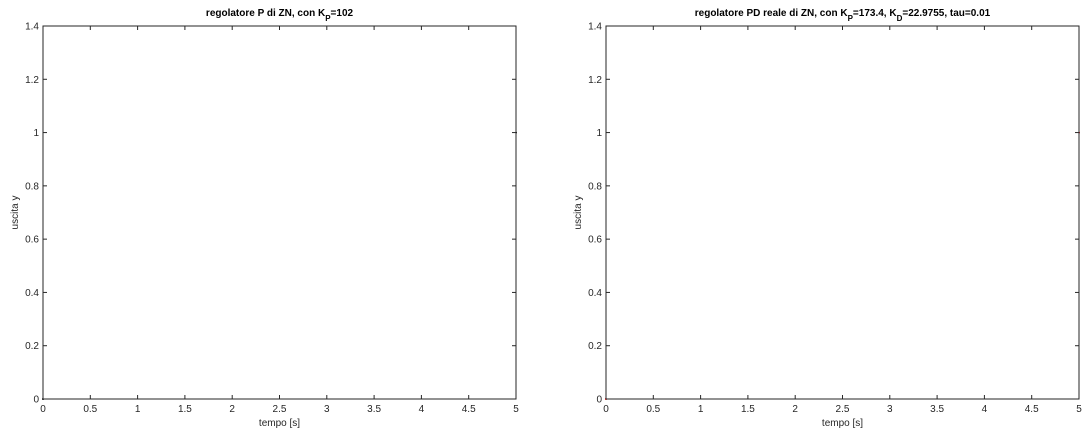 The height and width of the screenshot is (437, 1082). I want to click on chart-title: regolatore P di ZN, con KP=102, so click(280, 15).